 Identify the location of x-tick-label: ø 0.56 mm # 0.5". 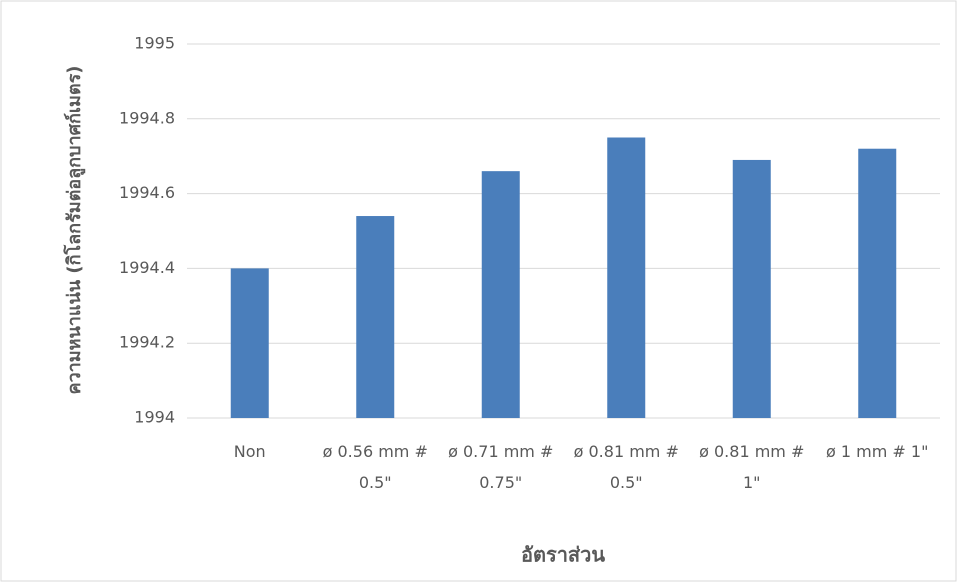
(375, 467).